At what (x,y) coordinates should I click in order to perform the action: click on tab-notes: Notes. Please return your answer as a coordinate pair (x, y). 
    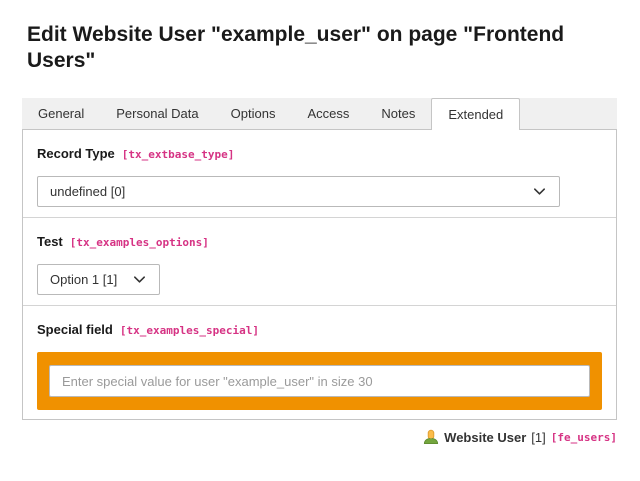
    Looking at the image, I should click on (398, 113).